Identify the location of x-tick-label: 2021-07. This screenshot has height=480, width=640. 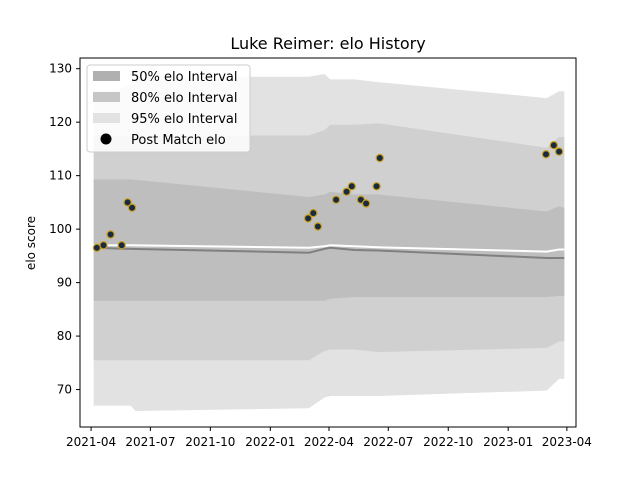
(150, 442).